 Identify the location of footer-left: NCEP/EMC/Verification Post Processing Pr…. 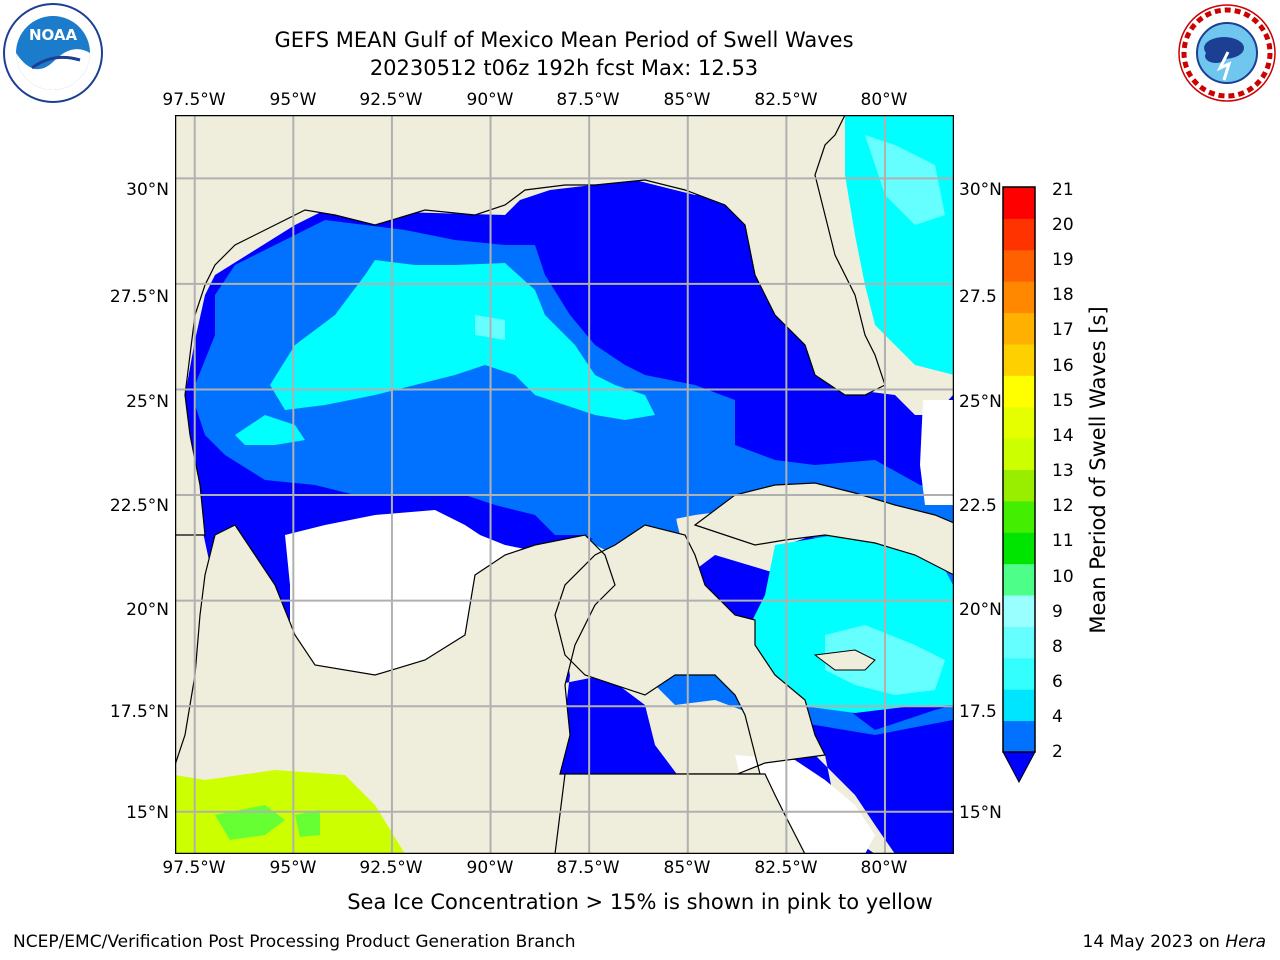
(294, 942).